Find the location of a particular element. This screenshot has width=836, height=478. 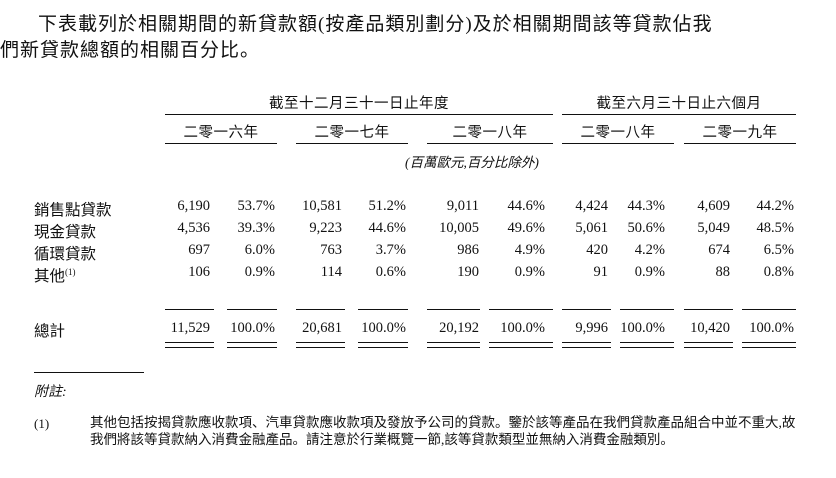

table-cell: 114 is located at coordinates (331, 272).